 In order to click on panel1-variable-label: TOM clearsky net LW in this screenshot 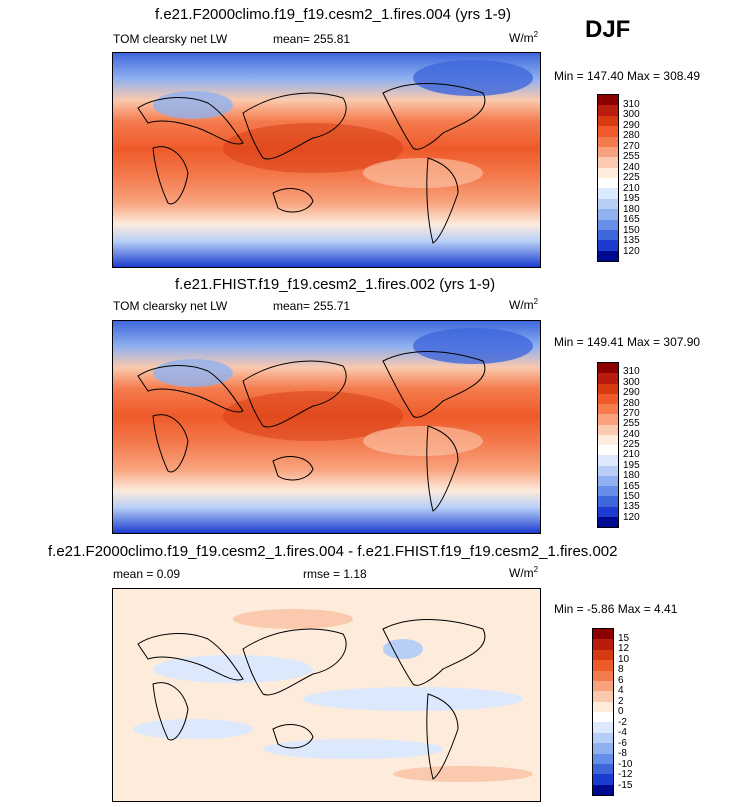, I will do `click(170, 39)`.